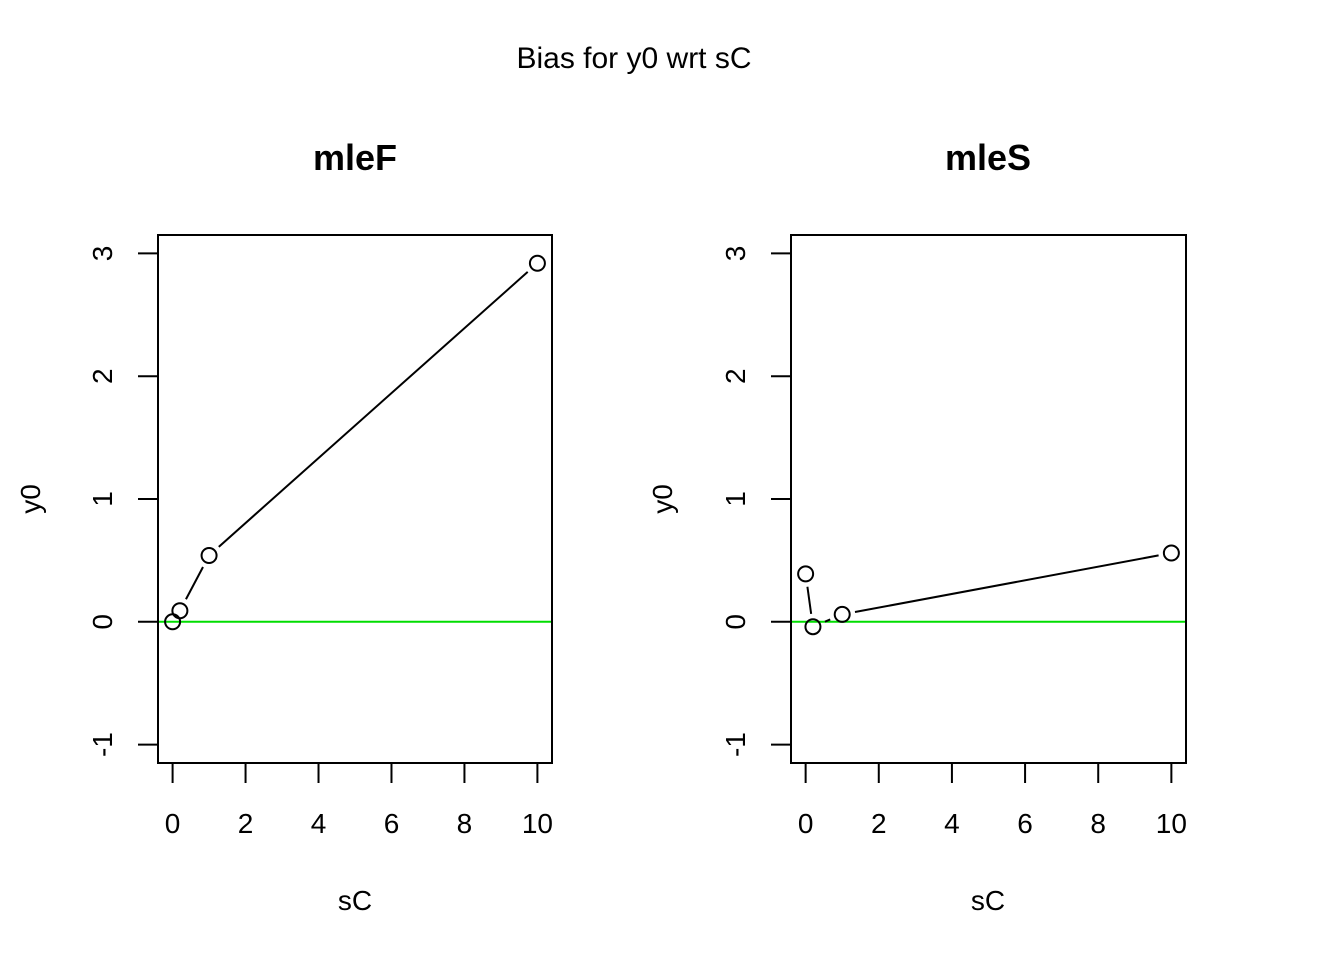  I want to click on figure-title: Bias for y0 wrt sC, so click(633, 58).